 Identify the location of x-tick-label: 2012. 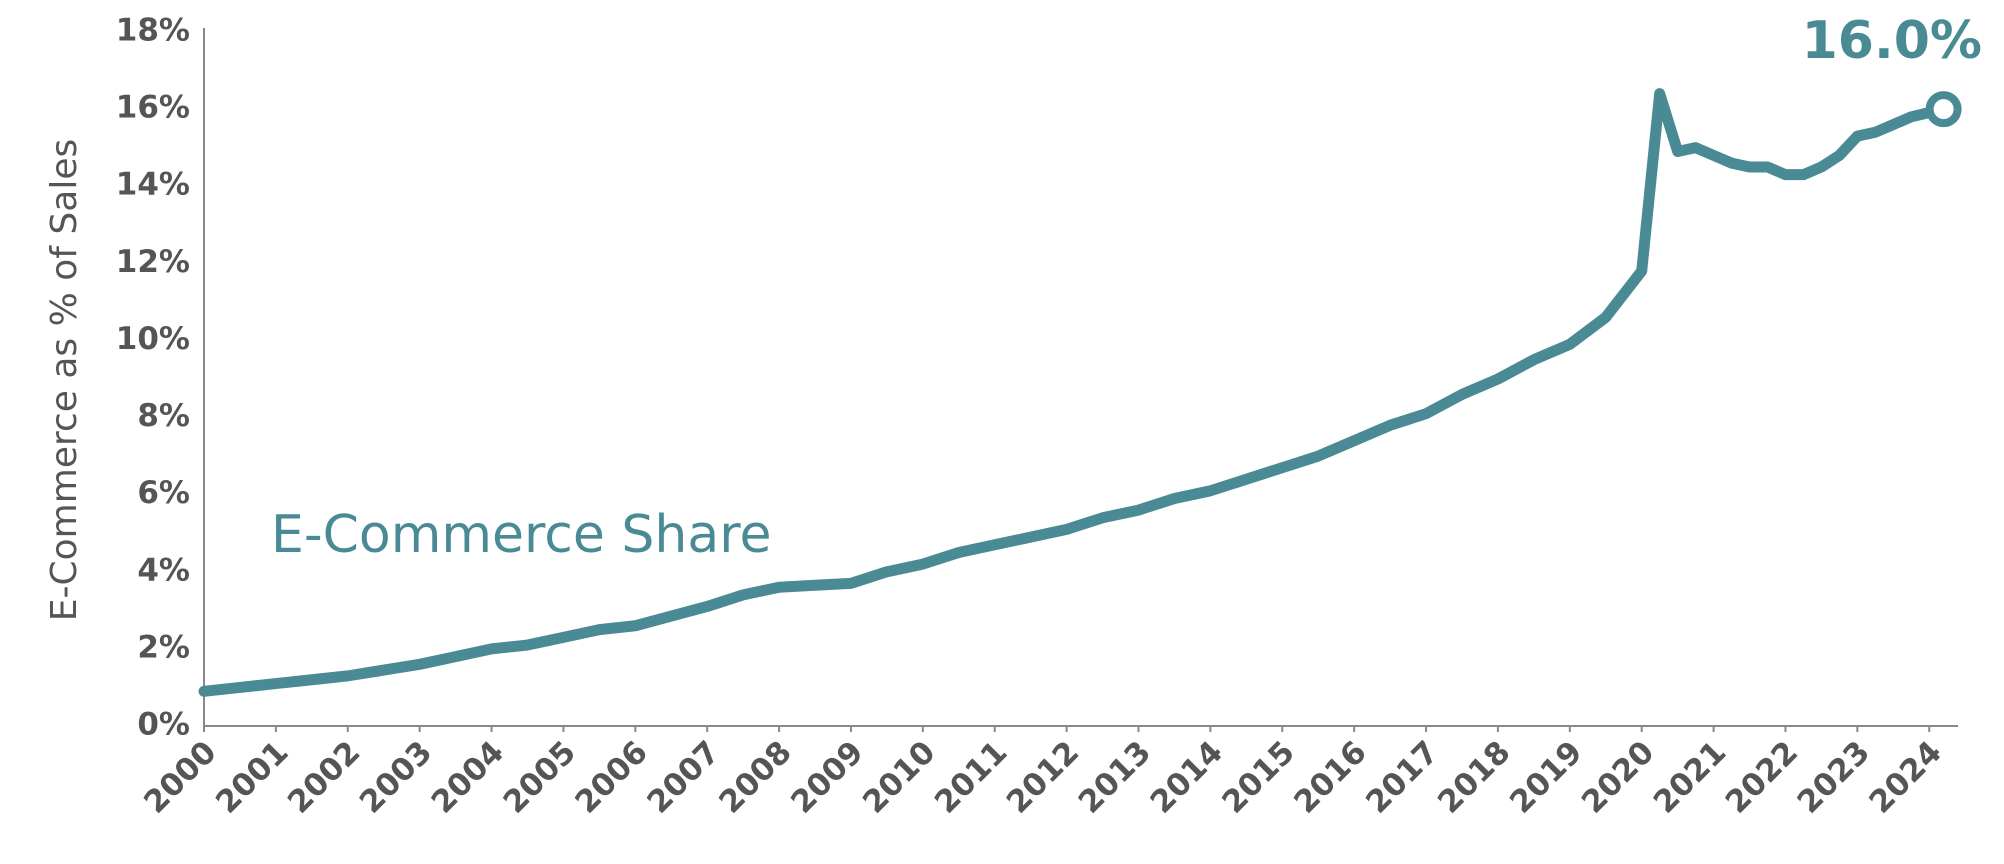
(1043, 777).